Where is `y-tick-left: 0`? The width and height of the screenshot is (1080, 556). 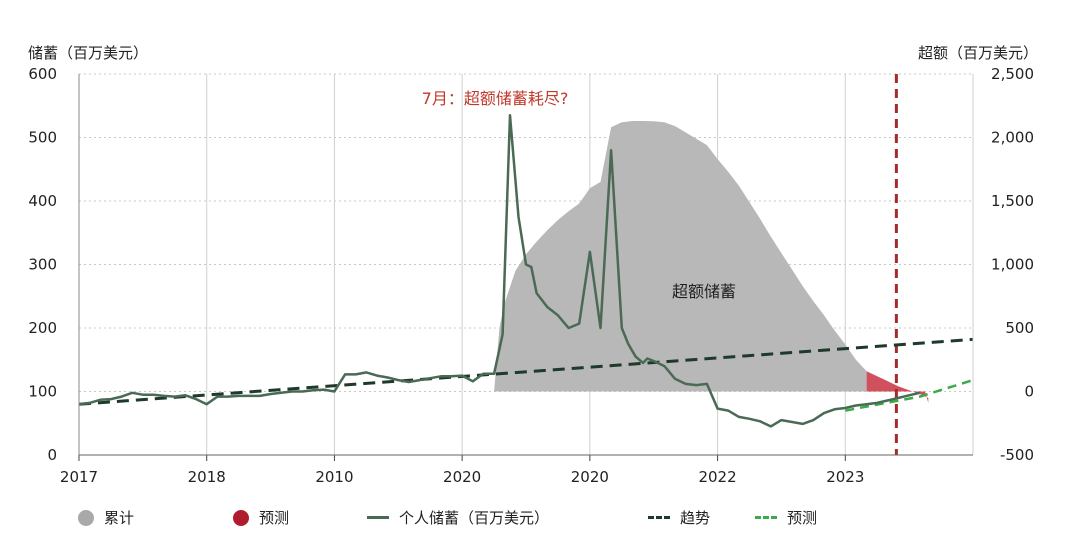
y-tick-left: 0 is located at coordinates (52, 455).